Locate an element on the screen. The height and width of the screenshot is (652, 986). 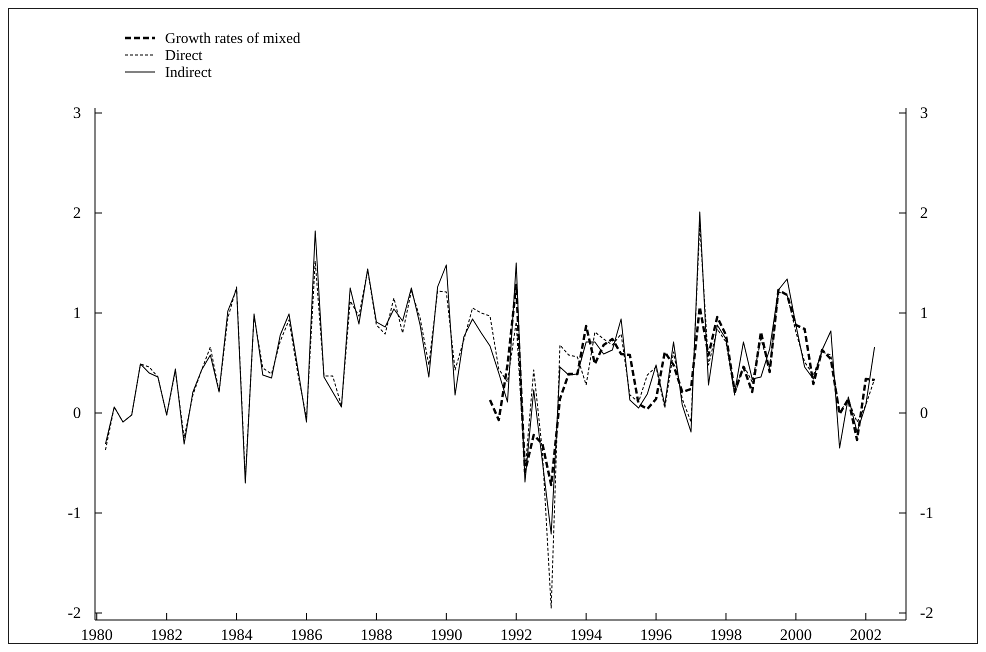
y2-tick-label: -2 is located at coordinates (927, 613).